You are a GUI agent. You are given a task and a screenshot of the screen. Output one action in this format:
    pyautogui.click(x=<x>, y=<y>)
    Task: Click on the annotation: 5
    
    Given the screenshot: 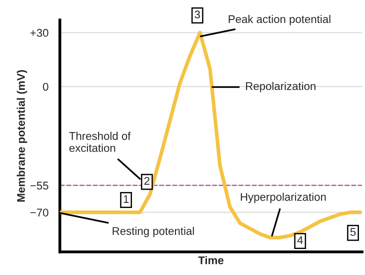 What is the action you would take?
    pyautogui.click(x=353, y=232)
    